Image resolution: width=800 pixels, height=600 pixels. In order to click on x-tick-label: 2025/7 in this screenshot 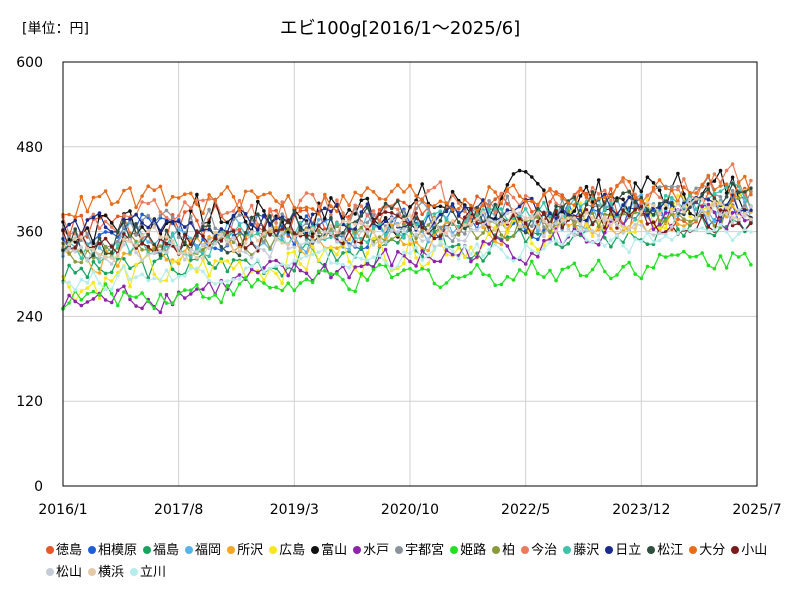, I will do `click(756, 510)`.